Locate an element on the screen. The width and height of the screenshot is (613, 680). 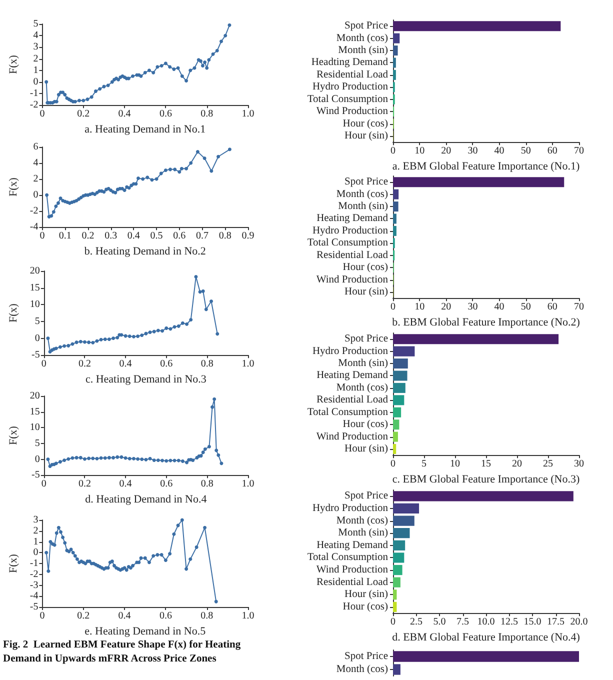
y-tick-label: 5 is located at coordinates (35, 24).